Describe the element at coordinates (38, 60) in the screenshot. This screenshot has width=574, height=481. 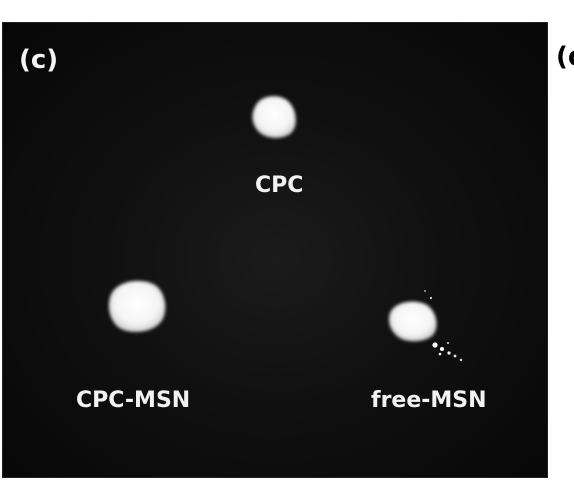
I see `panel-label: (c)` at that location.